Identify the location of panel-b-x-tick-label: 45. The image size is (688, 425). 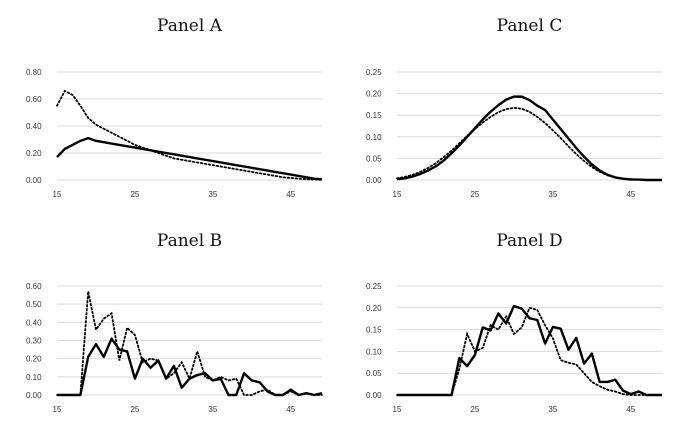
(290, 409).